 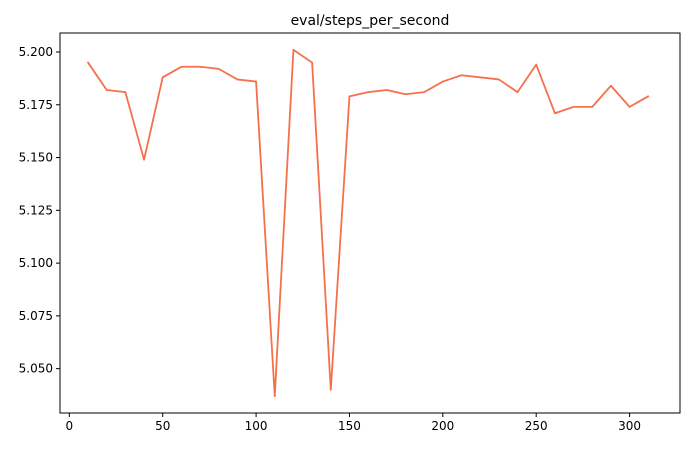 What do you see at coordinates (349, 426) in the screenshot?
I see `x-tick-label: 150` at bounding box center [349, 426].